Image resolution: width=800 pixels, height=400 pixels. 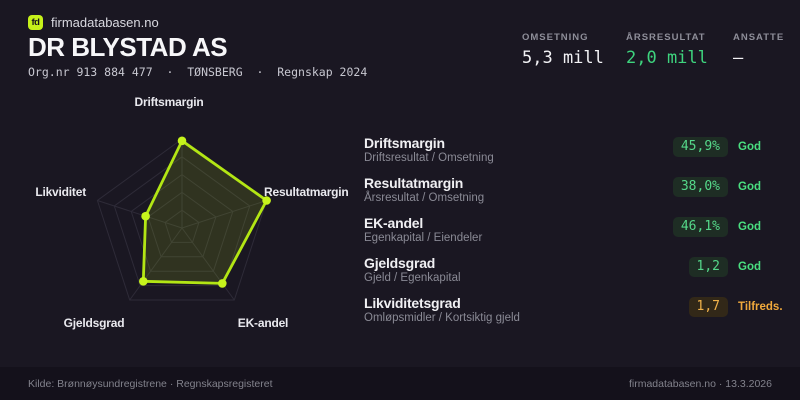 I want to click on radar-axis-label: Gjeldsgrad, so click(x=94, y=323).